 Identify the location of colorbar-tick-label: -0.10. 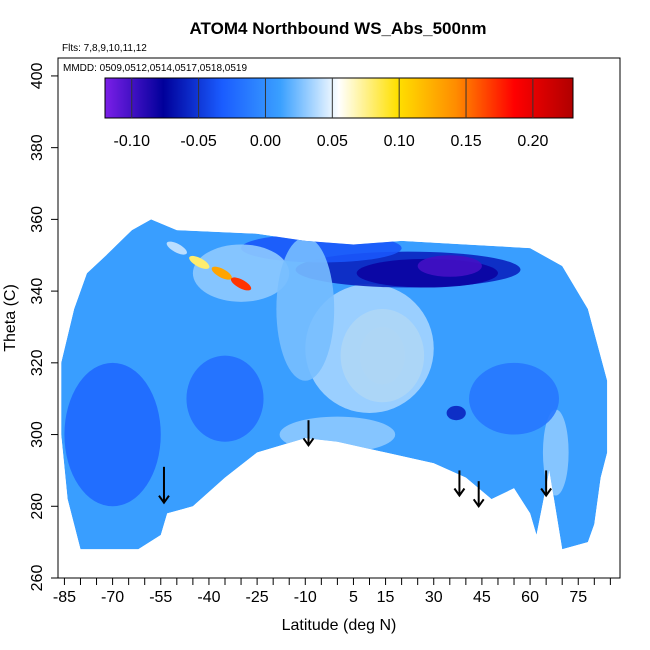
(132, 141).